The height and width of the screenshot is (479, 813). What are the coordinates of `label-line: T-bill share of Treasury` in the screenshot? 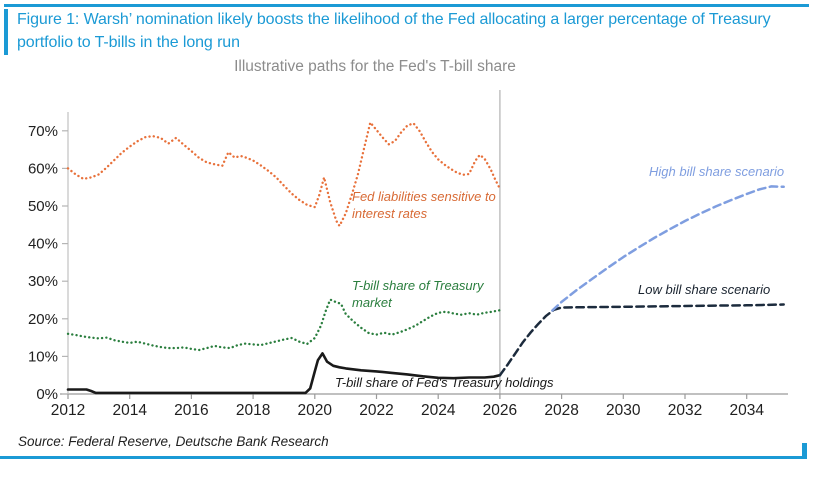 It's located at (418, 285).